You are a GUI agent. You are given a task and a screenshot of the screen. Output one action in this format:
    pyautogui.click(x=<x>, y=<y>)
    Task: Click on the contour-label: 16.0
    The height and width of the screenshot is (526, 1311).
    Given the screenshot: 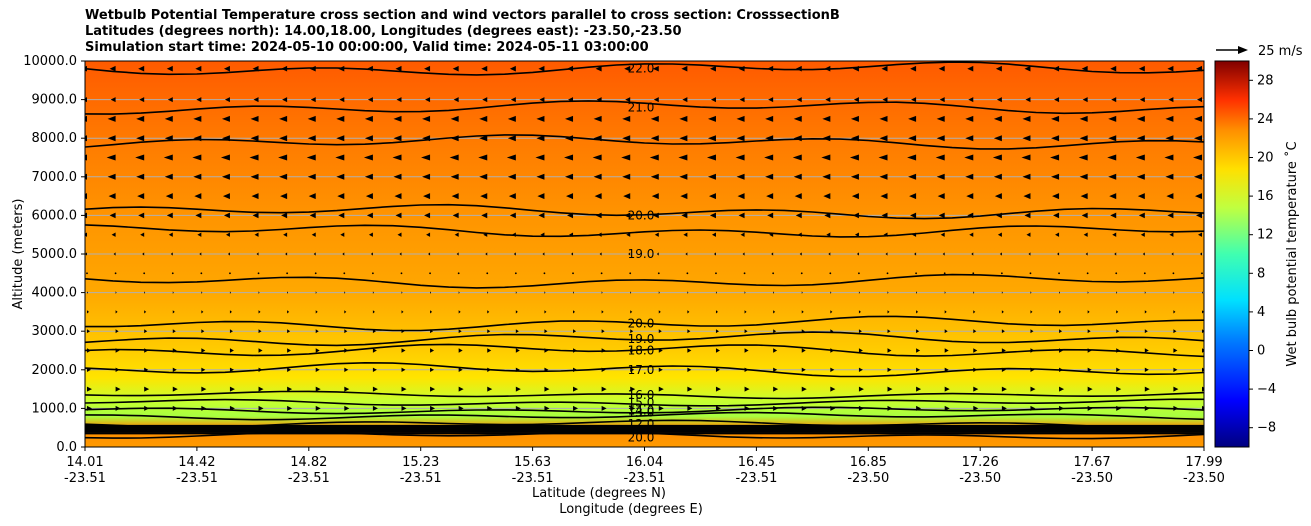 What is the action you would take?
    pyautogui.click(x=641, y=395)
    